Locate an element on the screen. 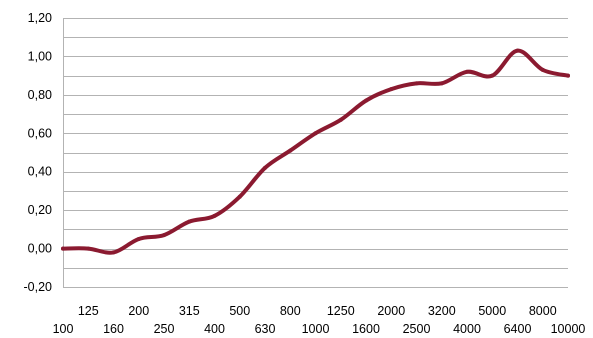  y-tick-label: 0,80 is located at coordinates (40, 95).